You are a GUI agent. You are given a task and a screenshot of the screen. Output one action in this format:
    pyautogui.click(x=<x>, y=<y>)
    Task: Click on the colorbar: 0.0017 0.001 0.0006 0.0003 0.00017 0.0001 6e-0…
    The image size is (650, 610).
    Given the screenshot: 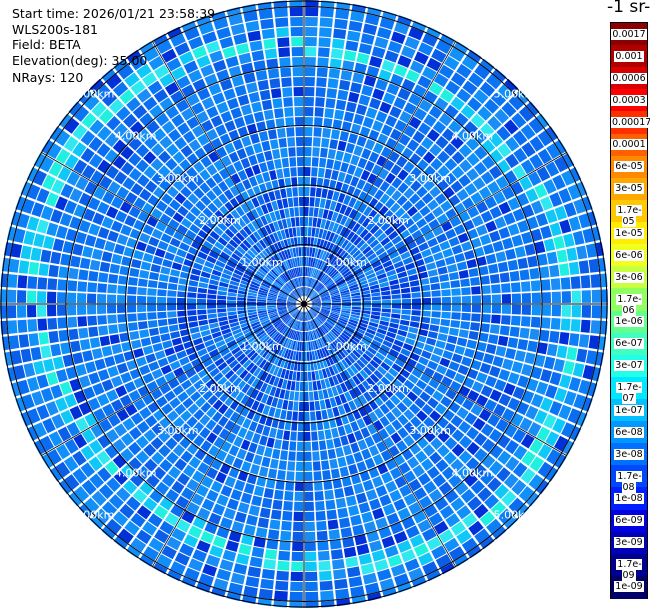 What is the action you would take?
    pyautogui.click(x=630, y=310)
    